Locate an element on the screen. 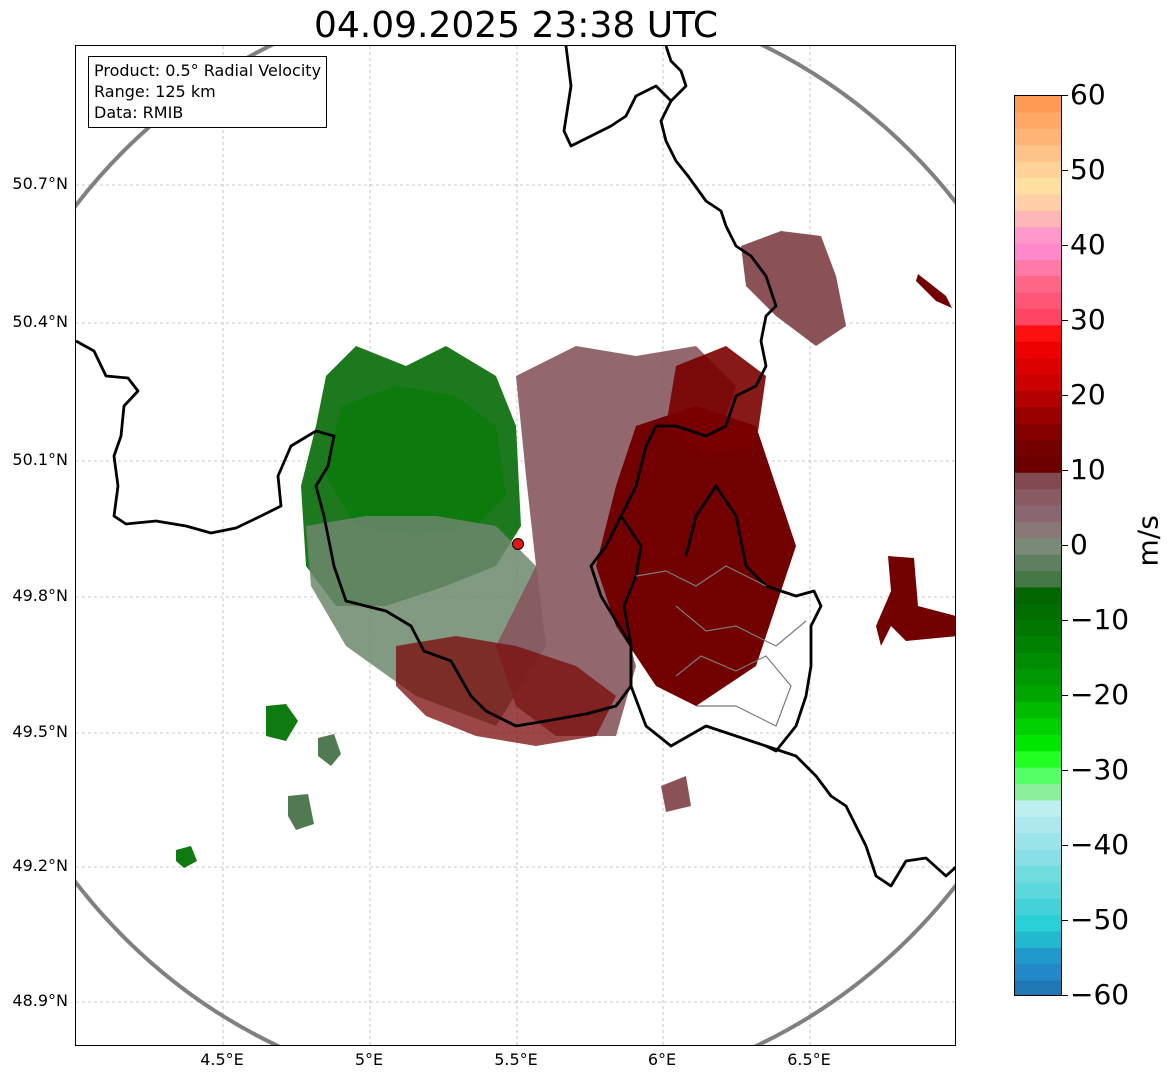 The width and height of the screenshot is (1171, 1081). lon-label: 5°E is located at coordinates (369, 1059).